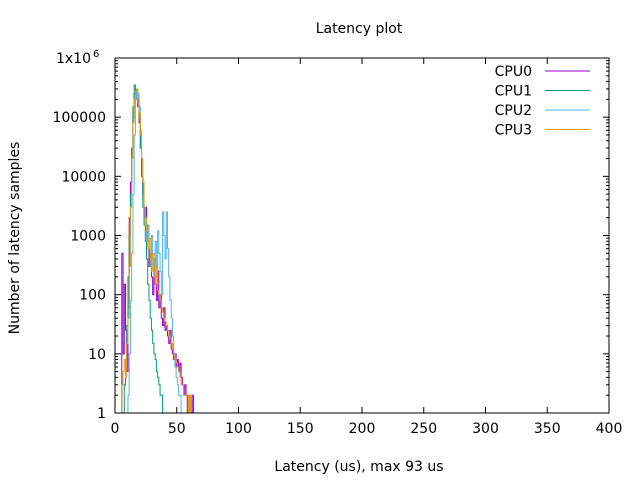 Image resolution: width=640 pixels, height=480 pixels. I want to click on x-axis-label: Latency (us), max 93 us, so click(358, 467).